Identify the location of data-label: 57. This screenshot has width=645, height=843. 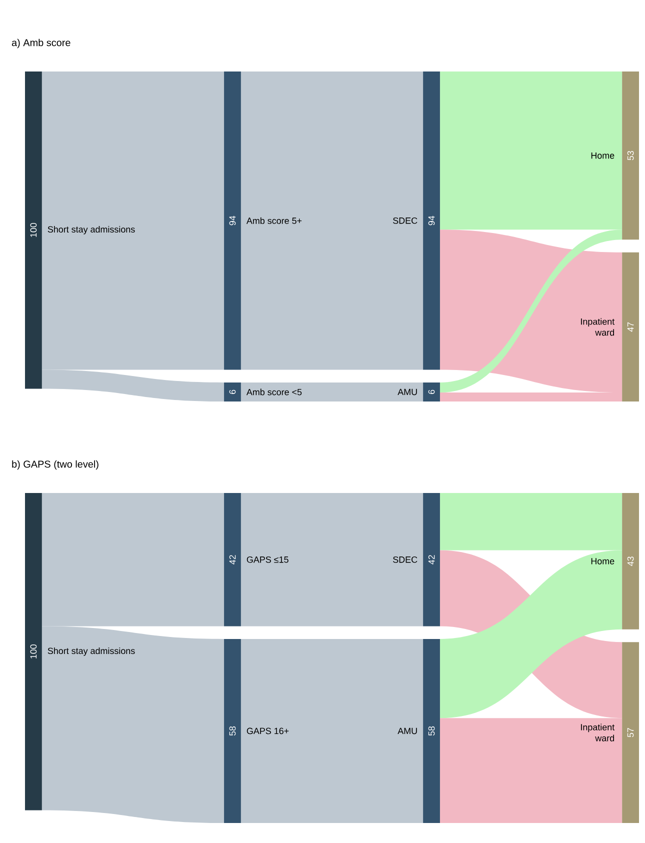
(630, 733).